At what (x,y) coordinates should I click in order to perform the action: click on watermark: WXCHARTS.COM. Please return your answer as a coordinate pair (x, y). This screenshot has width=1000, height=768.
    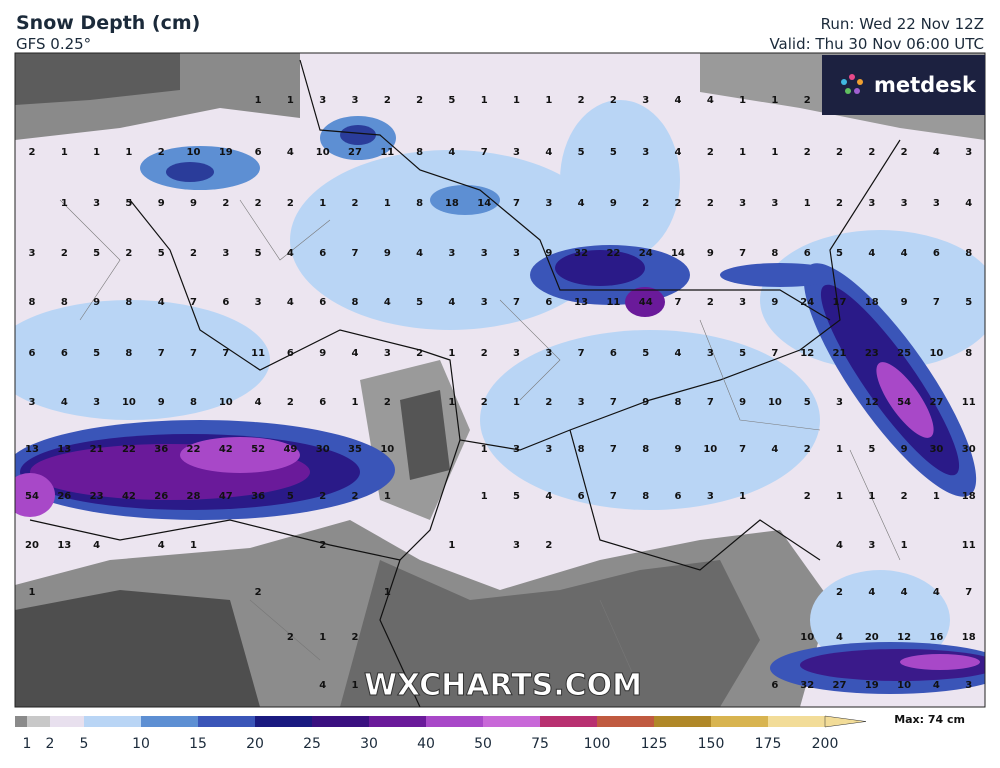
    Looking at the image, I should click on (503, 685).